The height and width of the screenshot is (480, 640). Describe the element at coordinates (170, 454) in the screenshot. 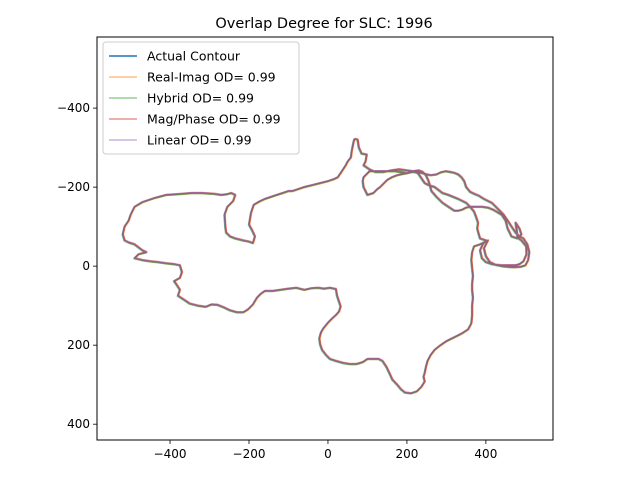

I see `x-tick-label: −400` at that location.